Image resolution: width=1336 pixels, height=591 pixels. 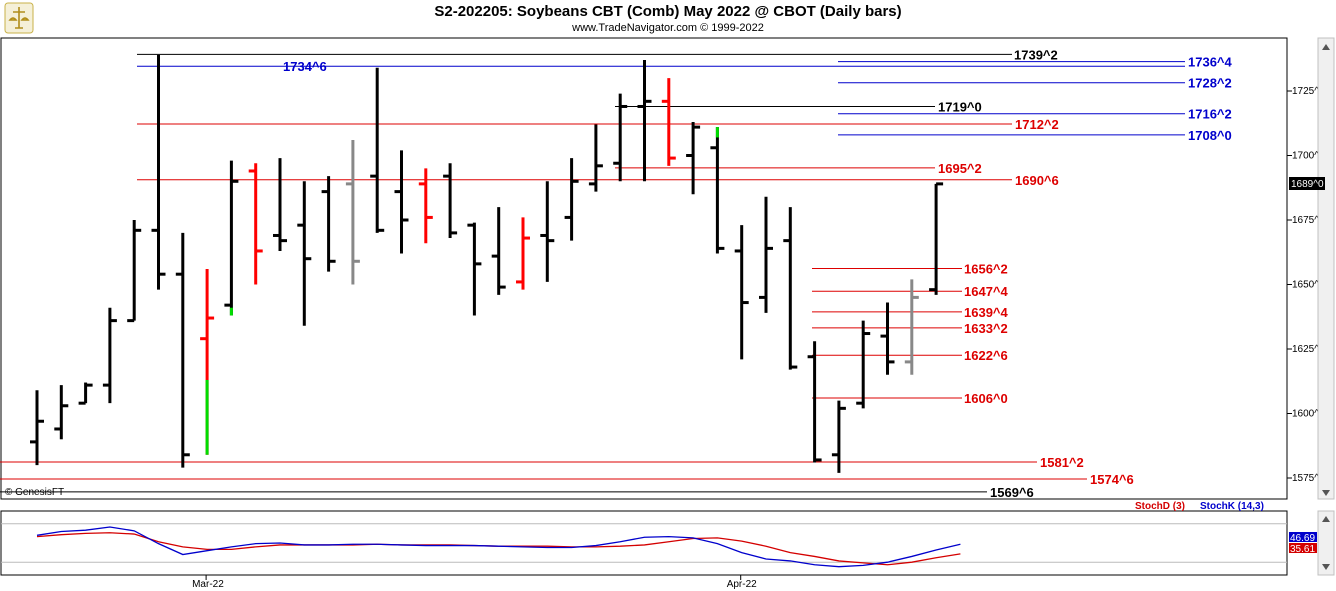 I want to click on level-label: 1622^6, so click(x=986, y=355).